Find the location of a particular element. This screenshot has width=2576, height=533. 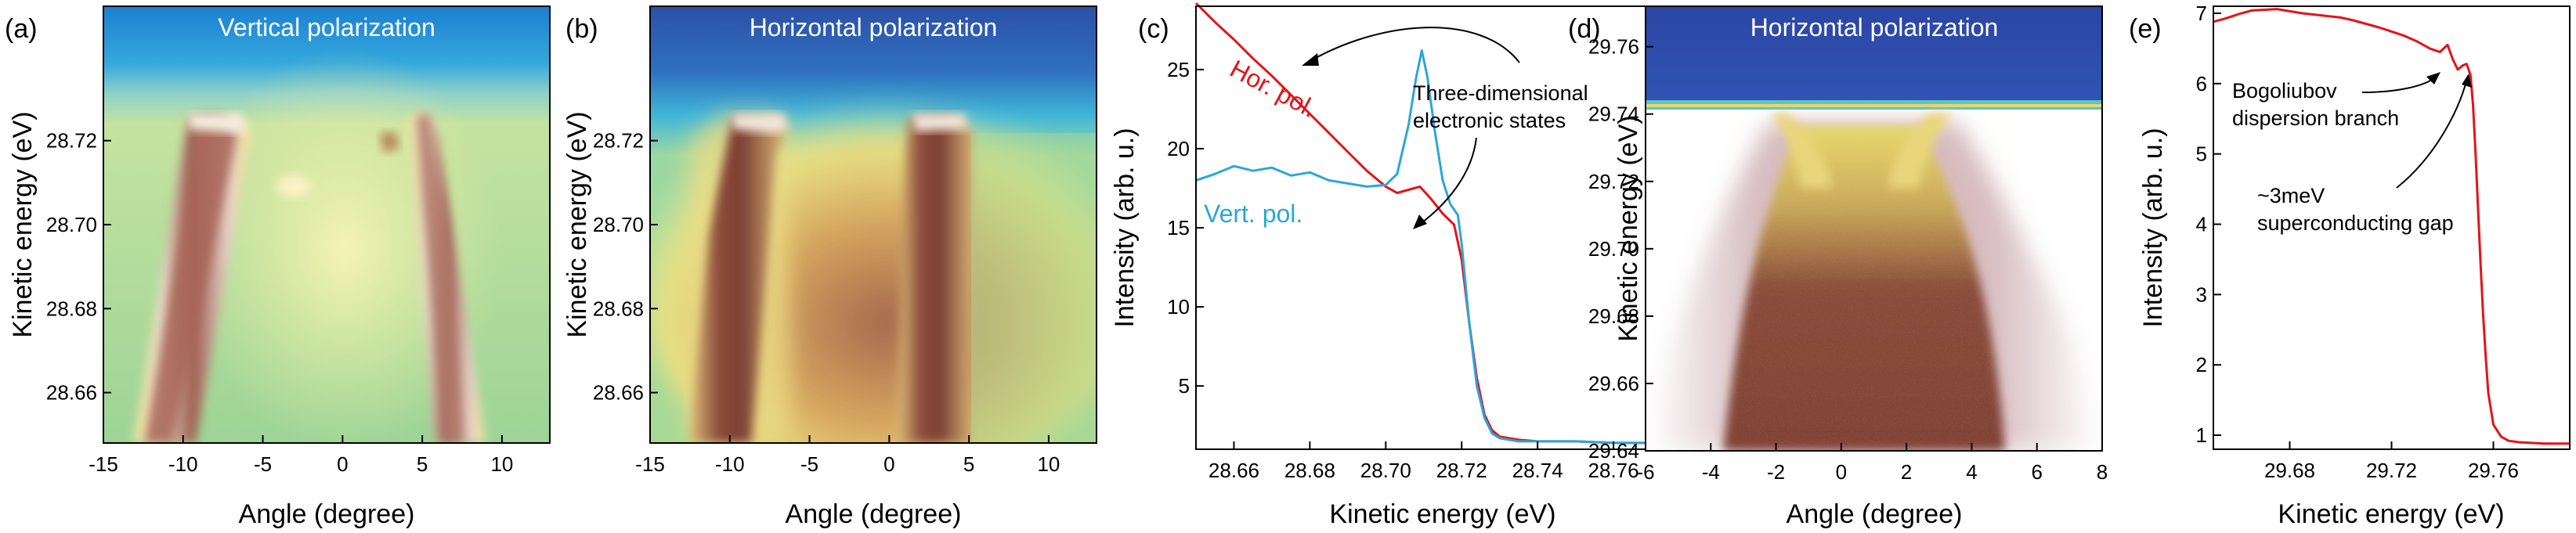

x-tick-label-d-0: -6 is located at coordinates (1645, 472).